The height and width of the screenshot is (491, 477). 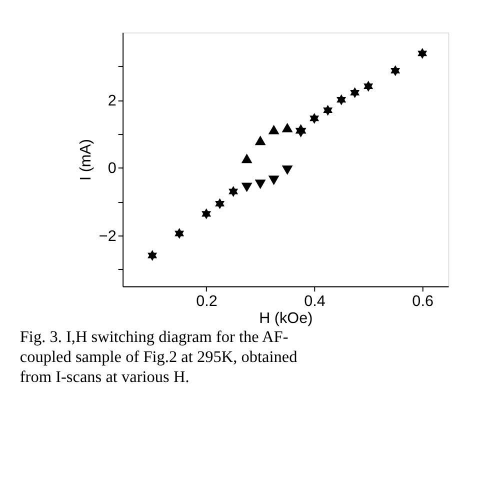 What do you see at coordinates (423, 301) in the screenshot?
I see `x-tick-label: 0.6` at bounding box center [423, 301].